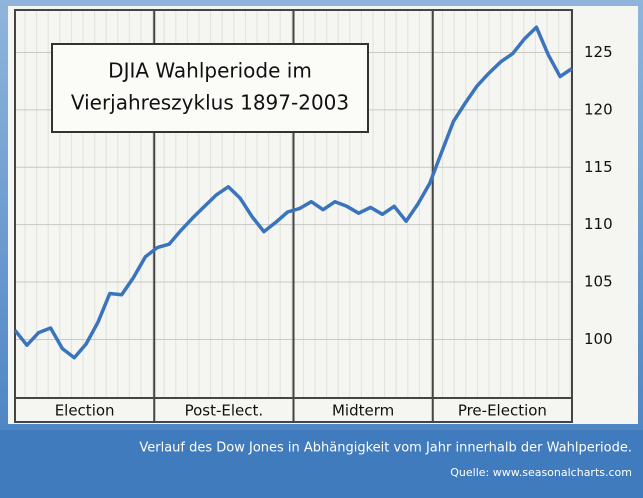 This screenshot has height=498, width=643. I want to click on x-tick-label: Midterm, so click(363, 411).